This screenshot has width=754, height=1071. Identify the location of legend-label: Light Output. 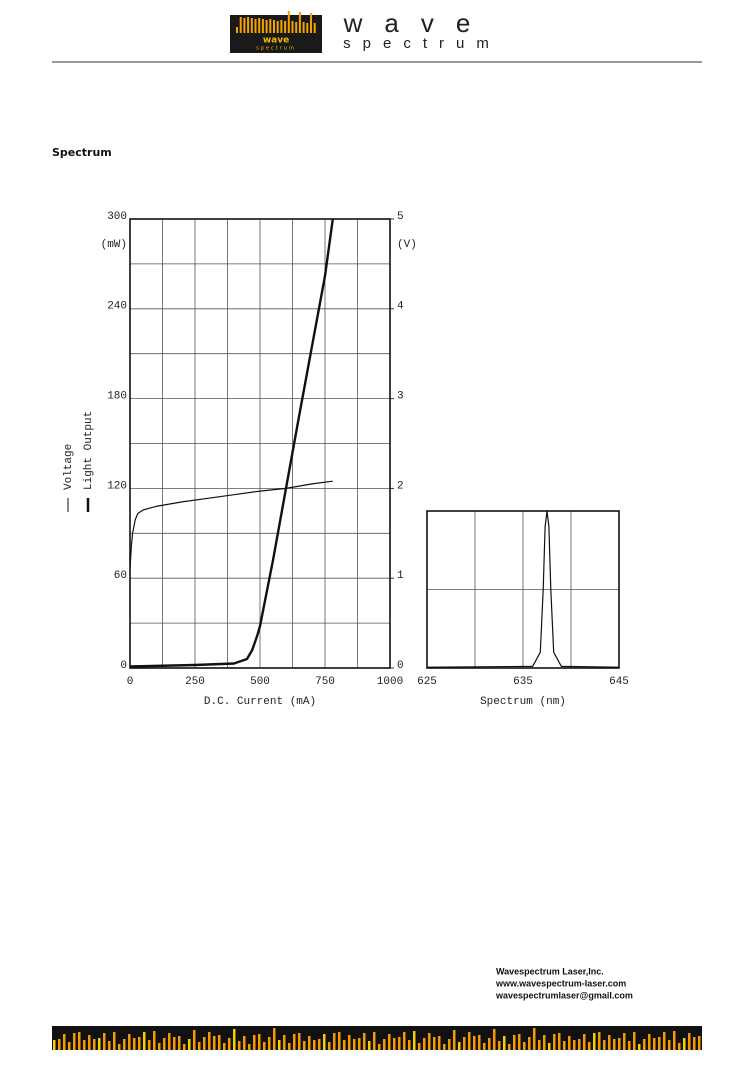
(89, 450).